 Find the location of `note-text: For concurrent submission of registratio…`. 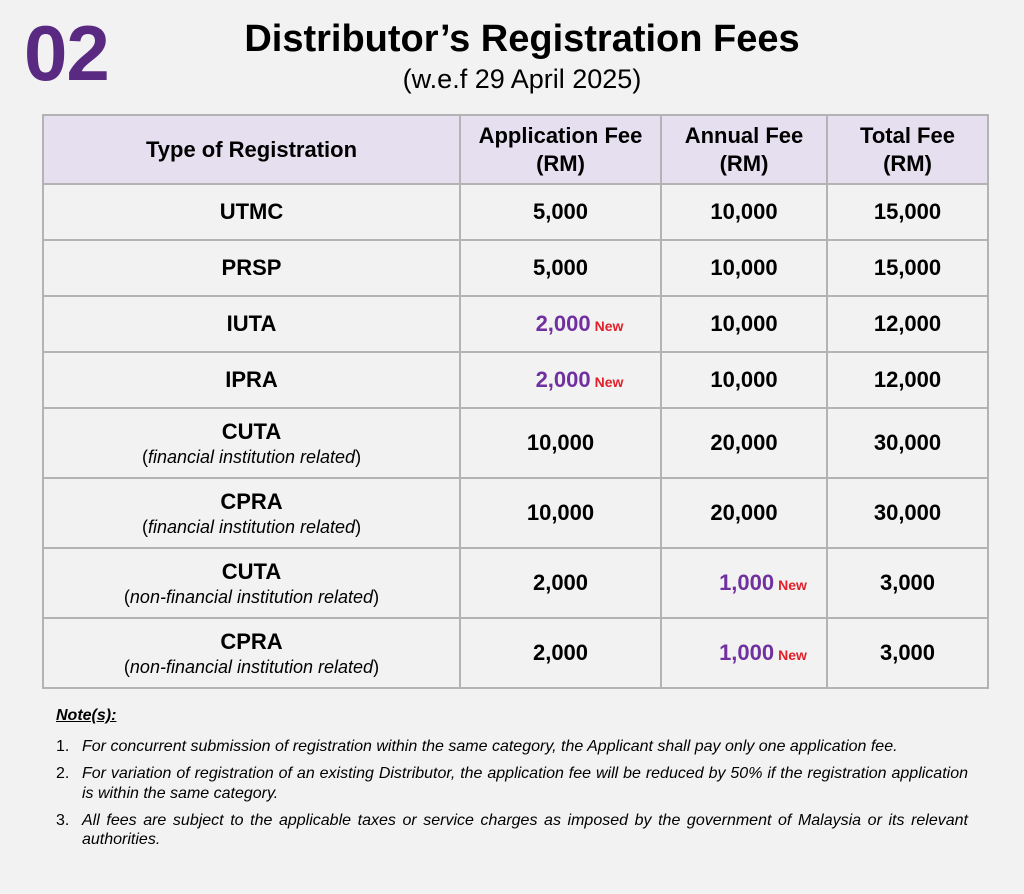

note-text: For concurrent submission of registratio… is located at coordinates (490, 747).